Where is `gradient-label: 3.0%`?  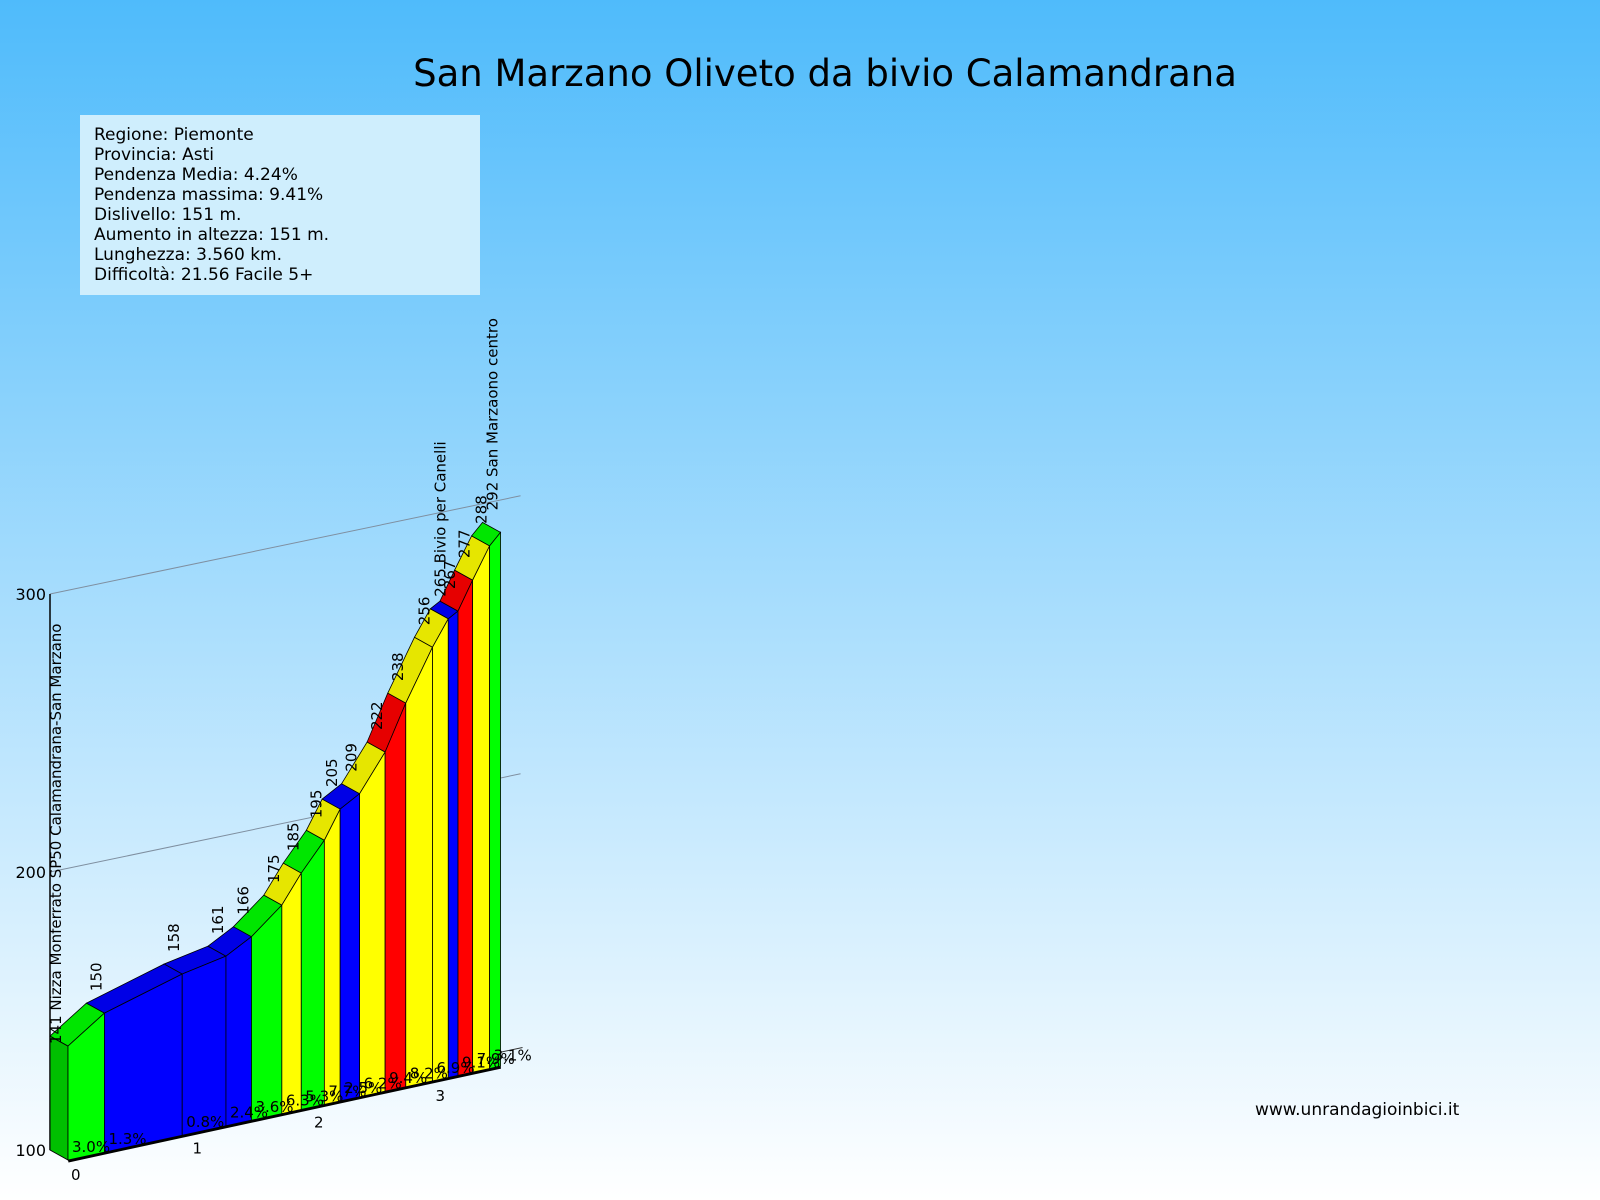
gradient-label: 3.0% is located at coordinates (91, 1147).